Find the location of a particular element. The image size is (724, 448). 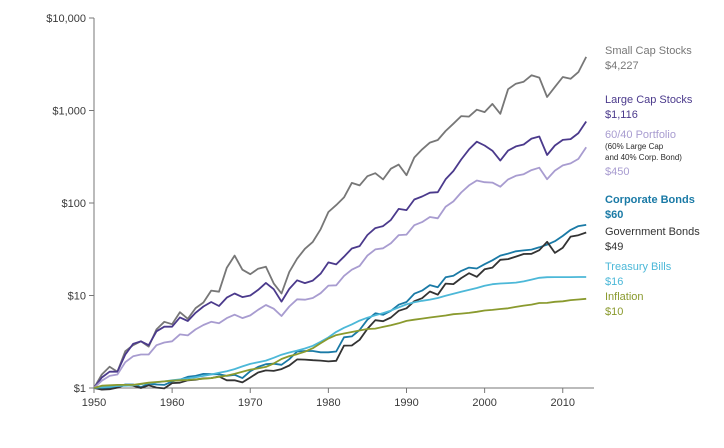

legend-name-small-cap-stocks: Small Cap Stocks is located at coordinates (648, 51).